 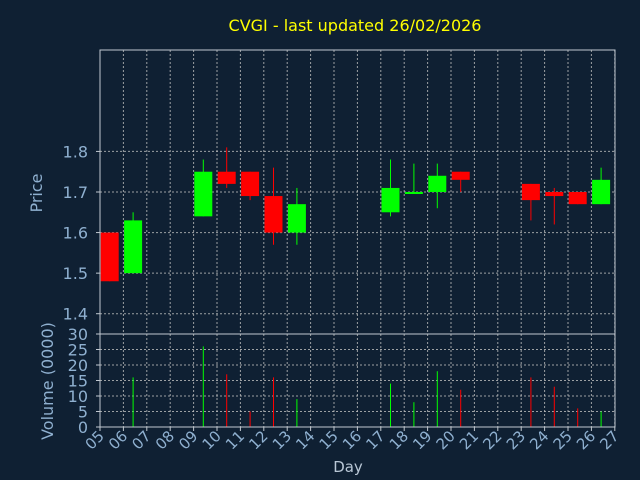 What do you see at coordinates (83, 427) in the screenshot?
I see `volume-tick-label: 0` at bounding box center [83, 427].